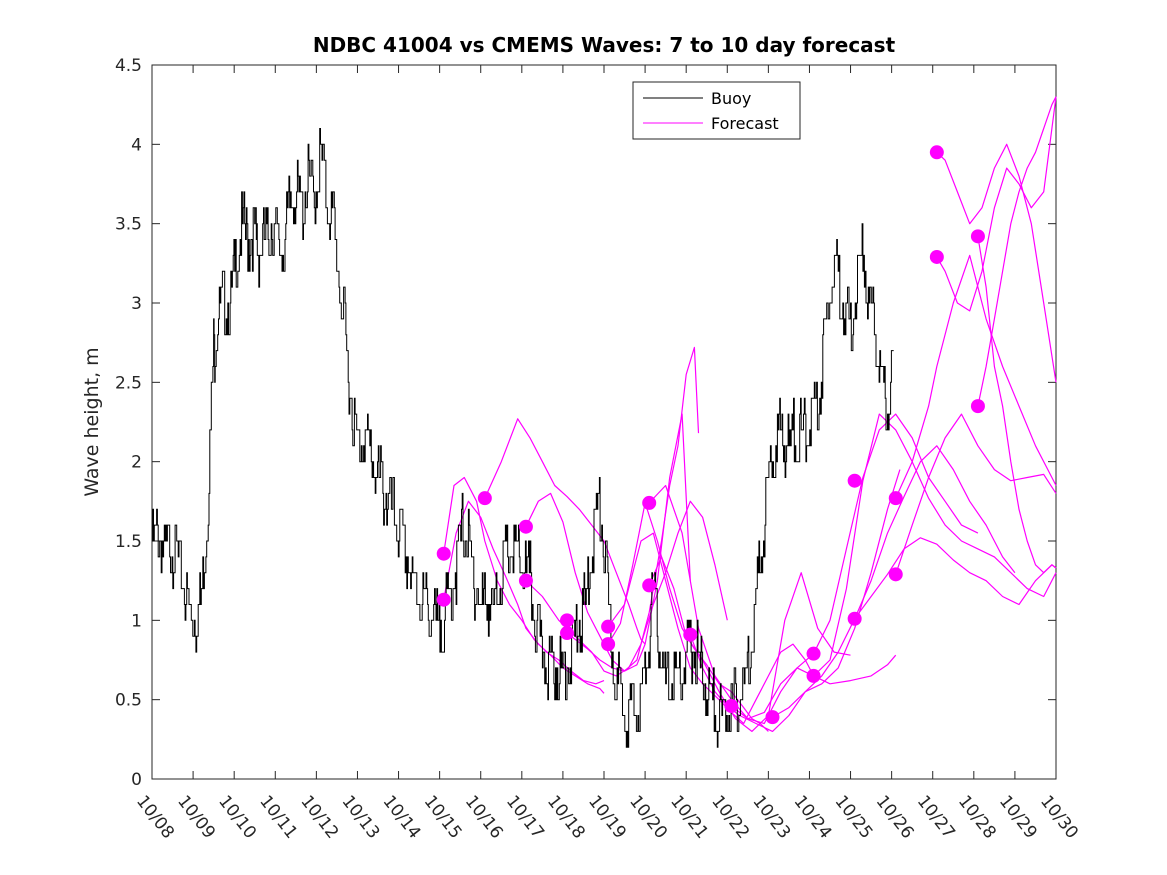 The width and height of the screenshot is (1167, 875). What do you see at coordinates (92, 421) in the screenshot?
I see `y-axis-label: Wave height, m` at bounding box center [92, 421].